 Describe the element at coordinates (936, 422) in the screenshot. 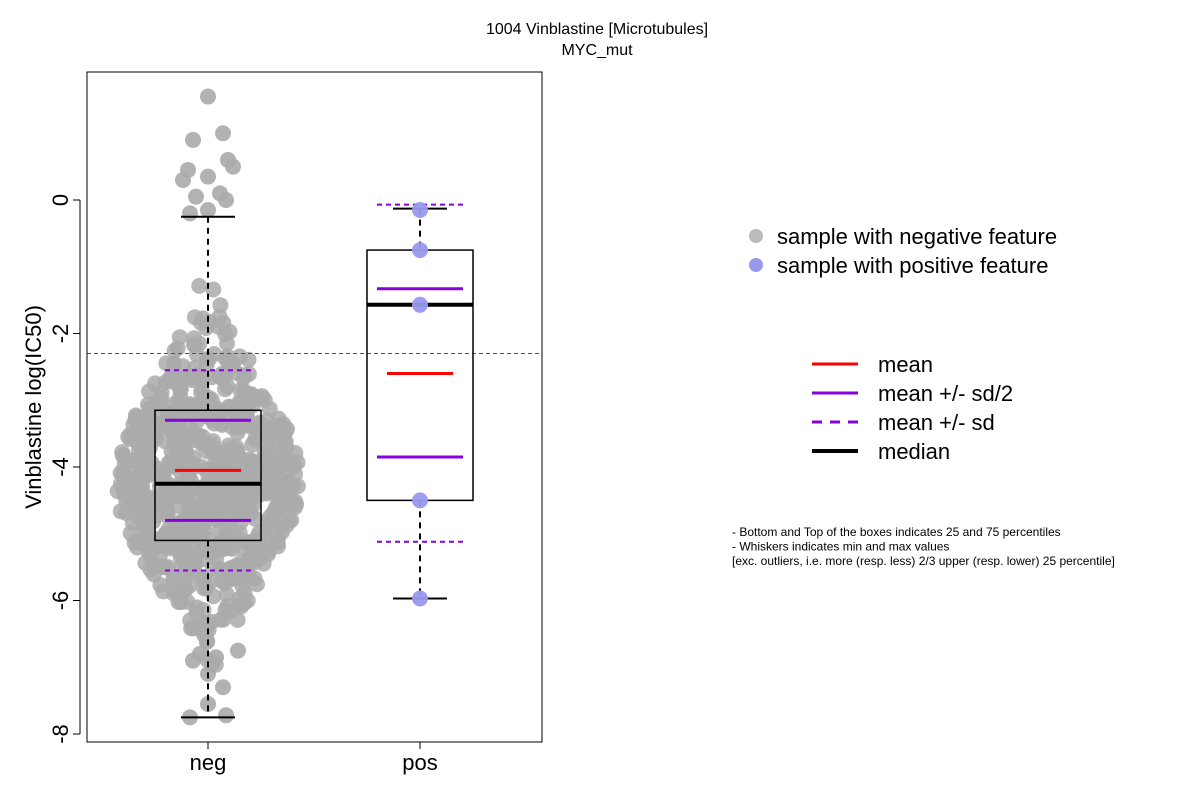

I see `legend-stat-label: mean +/- sd` at that location.